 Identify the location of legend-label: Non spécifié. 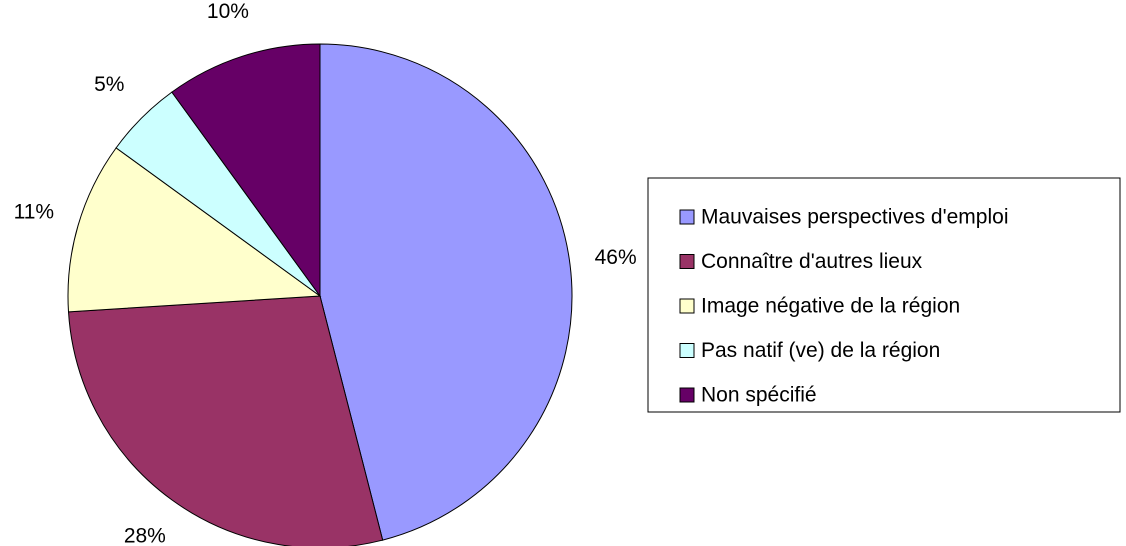
(759, 395).